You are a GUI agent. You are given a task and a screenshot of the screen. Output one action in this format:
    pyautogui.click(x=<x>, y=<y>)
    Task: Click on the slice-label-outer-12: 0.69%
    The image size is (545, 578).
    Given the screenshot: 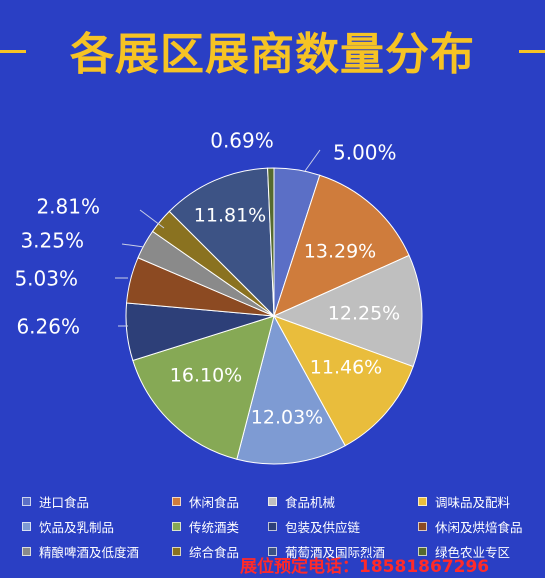 What is the action you would take?
    pyautogui.click(x=242, y=141)
    